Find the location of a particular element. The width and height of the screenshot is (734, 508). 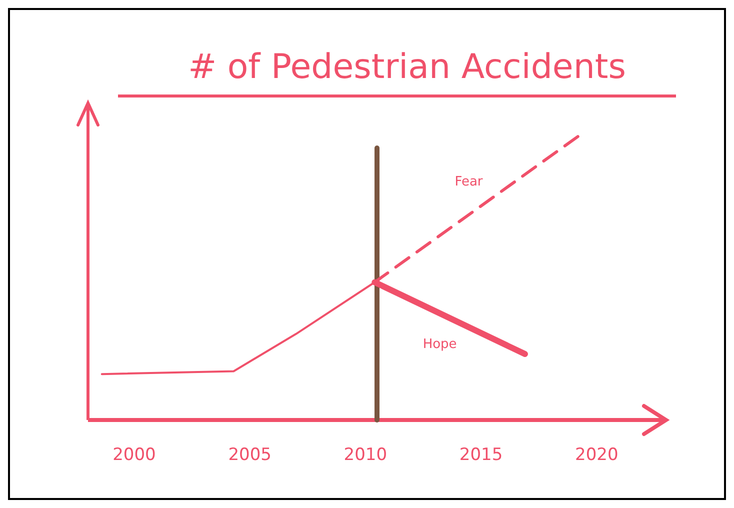

series-label: Hope is located at coordinates (439, 344).